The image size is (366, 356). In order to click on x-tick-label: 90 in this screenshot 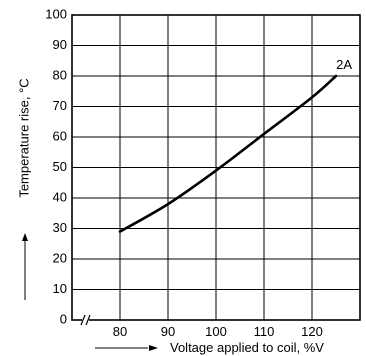, I will do `click(168, 331)`.